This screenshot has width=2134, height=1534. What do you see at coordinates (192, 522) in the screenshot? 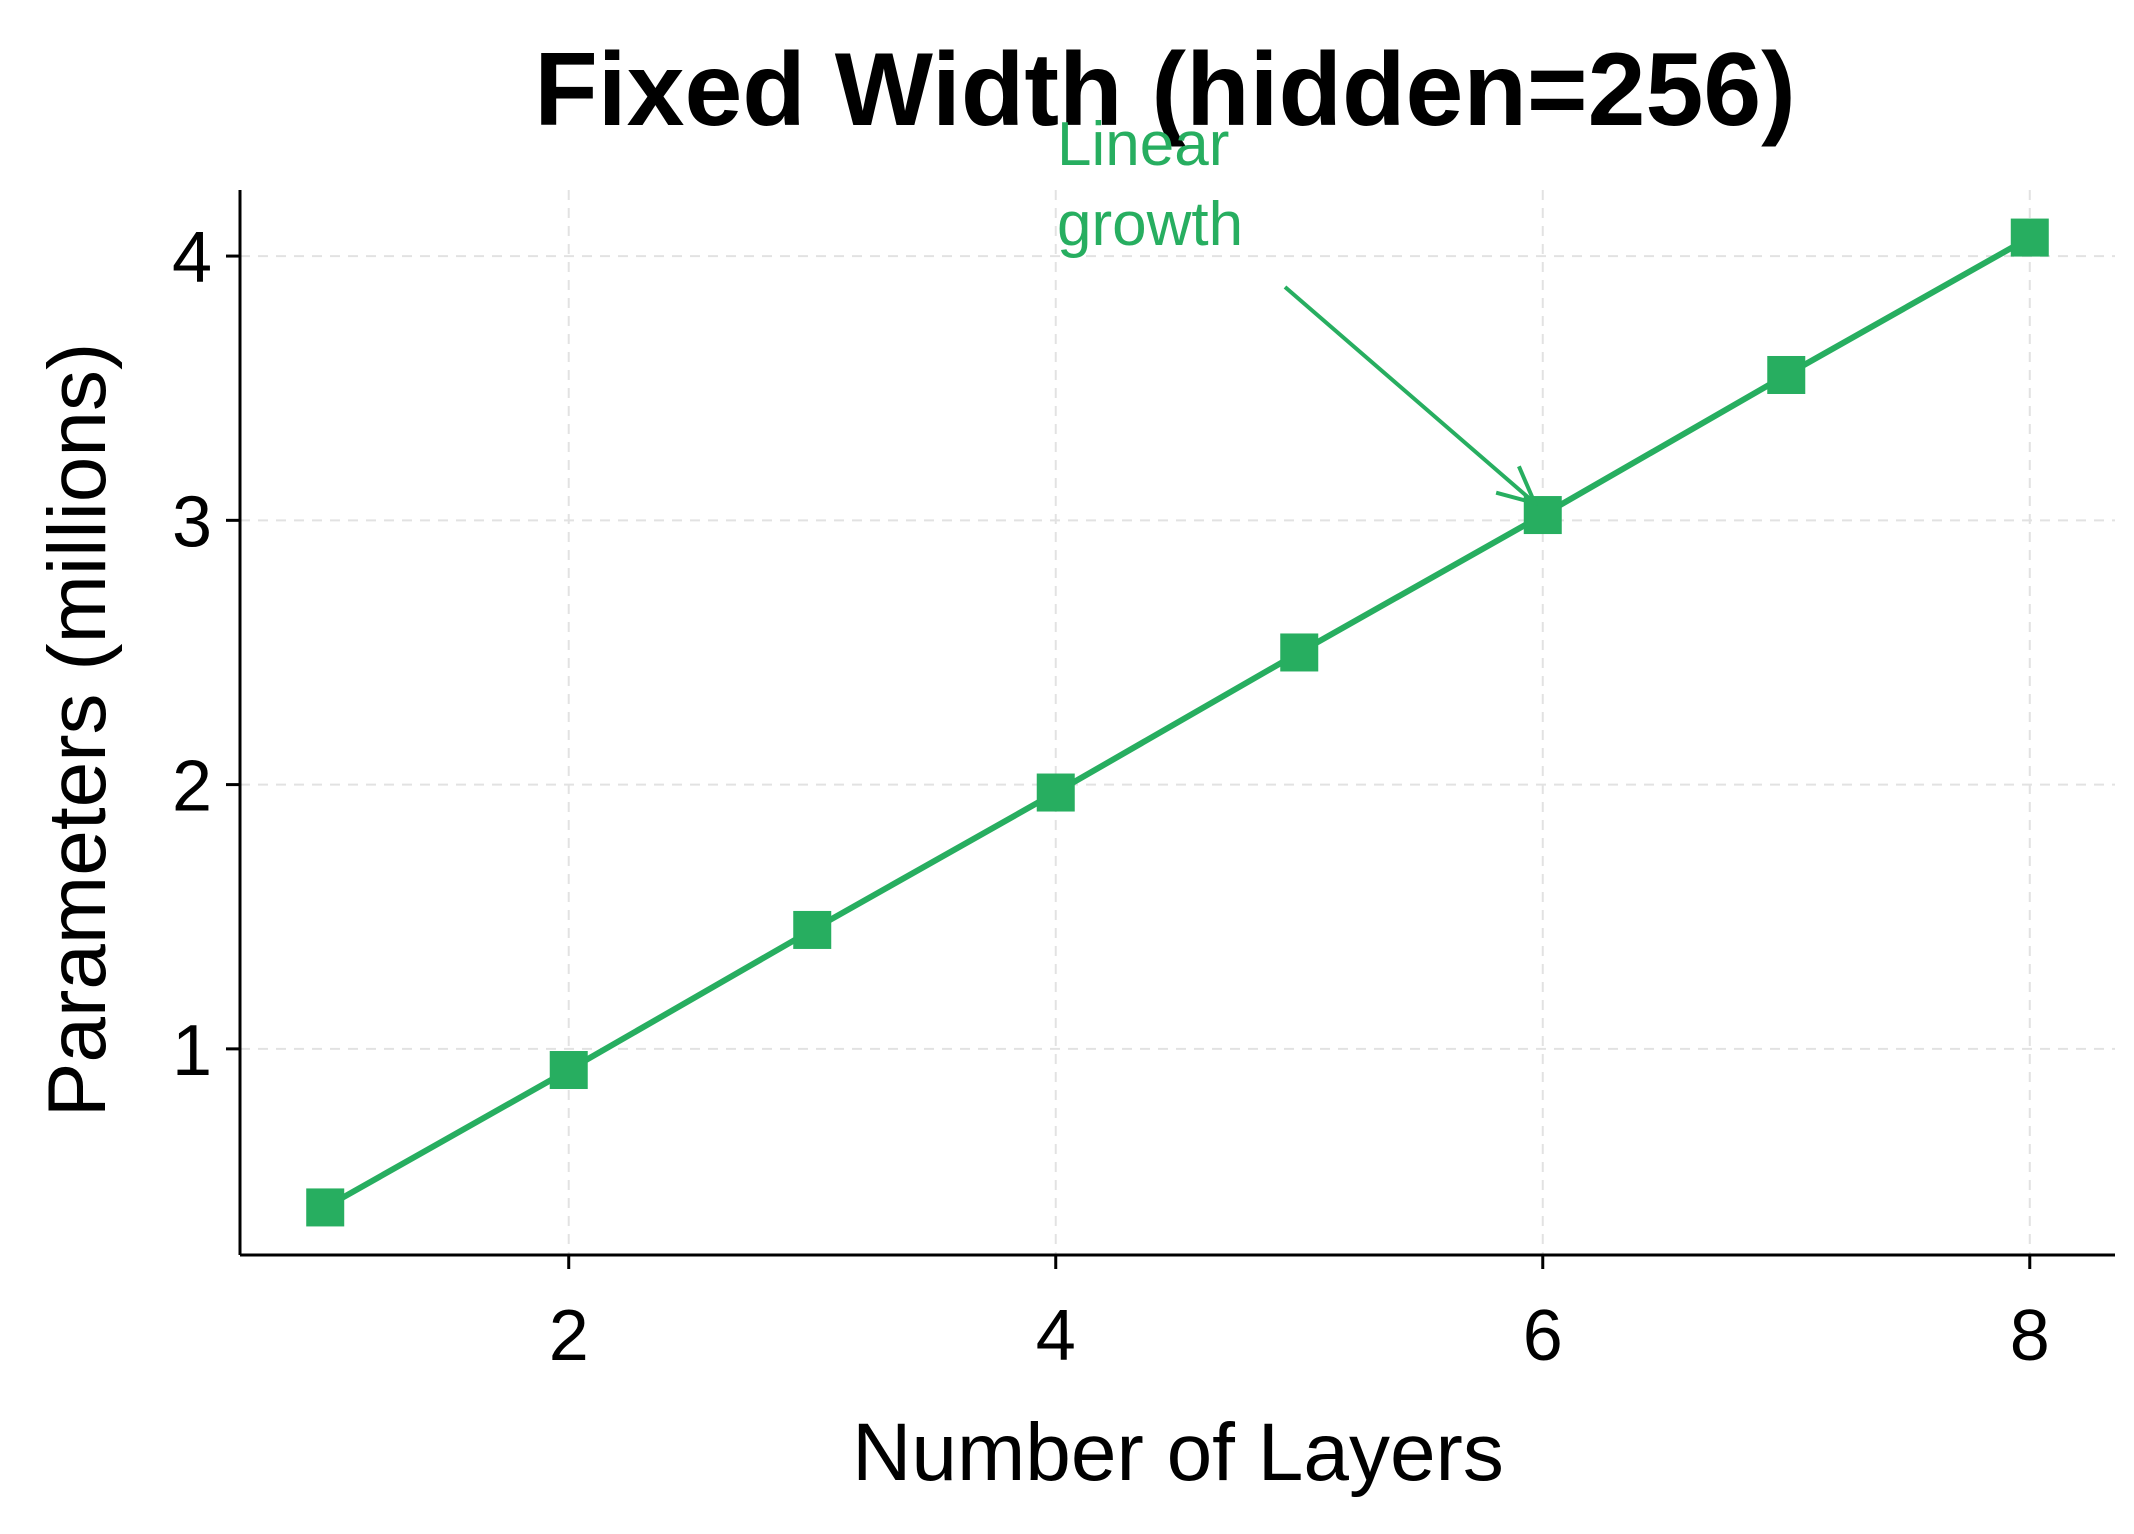
I see `y-tick-label: 3` at bounding box center [192, 522].